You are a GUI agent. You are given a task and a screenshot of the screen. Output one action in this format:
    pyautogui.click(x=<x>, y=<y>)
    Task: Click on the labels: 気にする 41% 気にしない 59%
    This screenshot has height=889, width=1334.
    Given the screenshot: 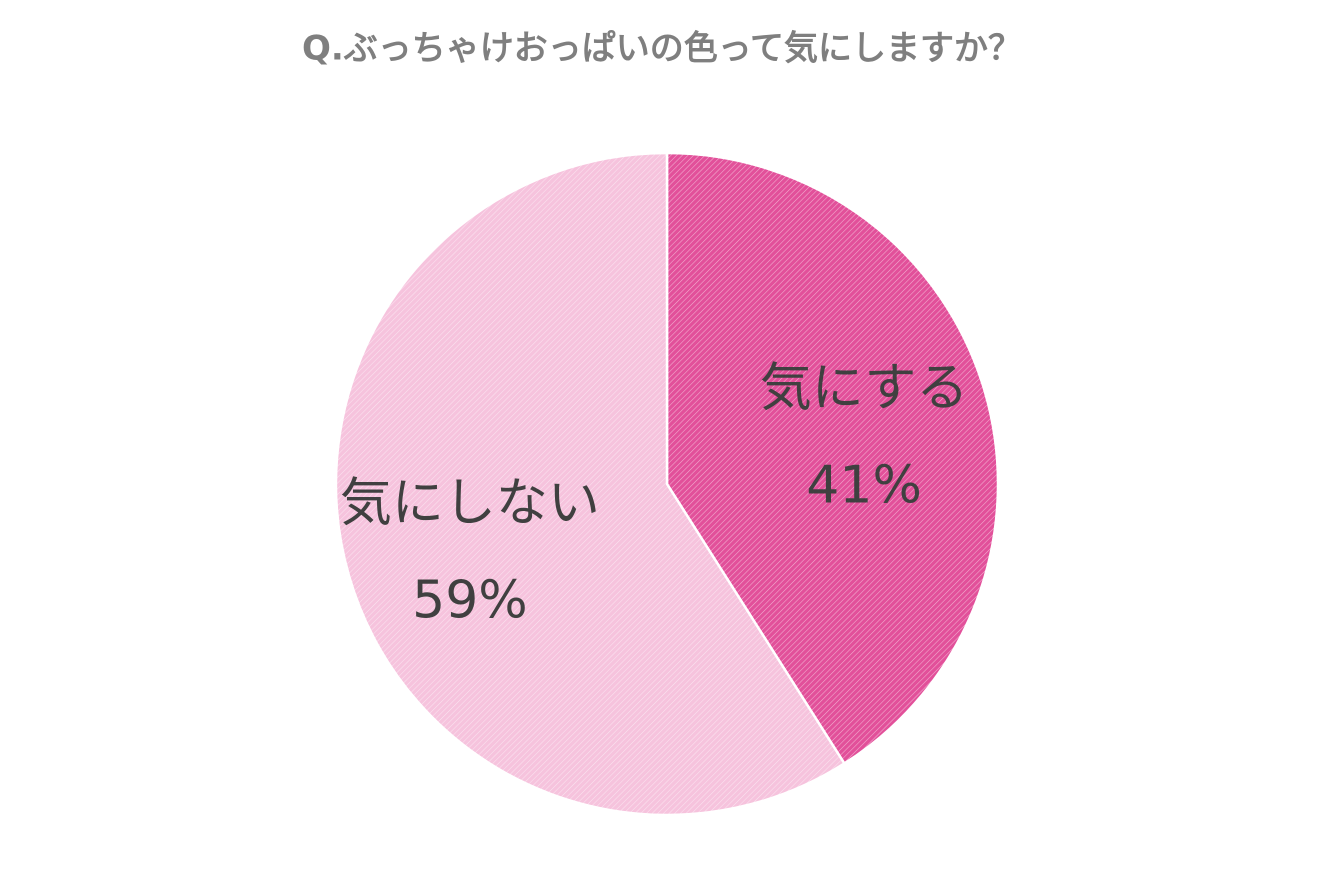 What is the action you would take?
    pyautogui.click(x=654, y=495)
    